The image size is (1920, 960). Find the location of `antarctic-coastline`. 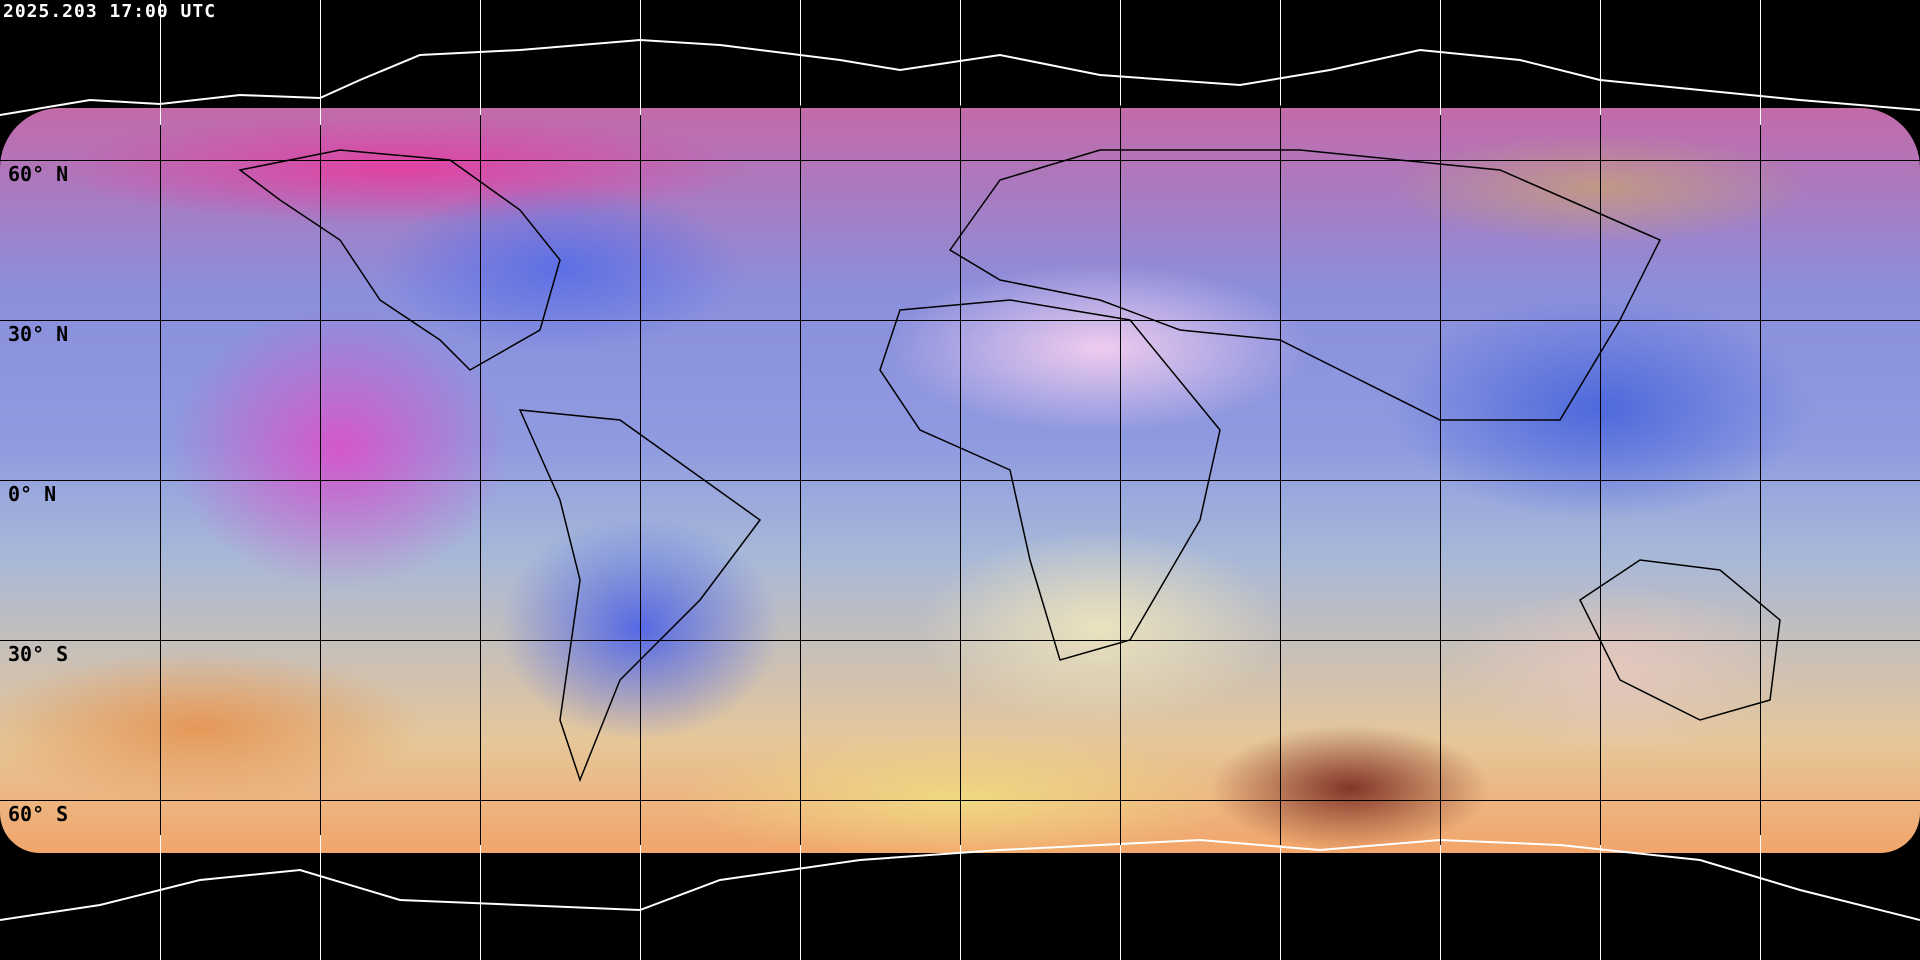

antarctic-coastline is located at coordinates (960, 879).